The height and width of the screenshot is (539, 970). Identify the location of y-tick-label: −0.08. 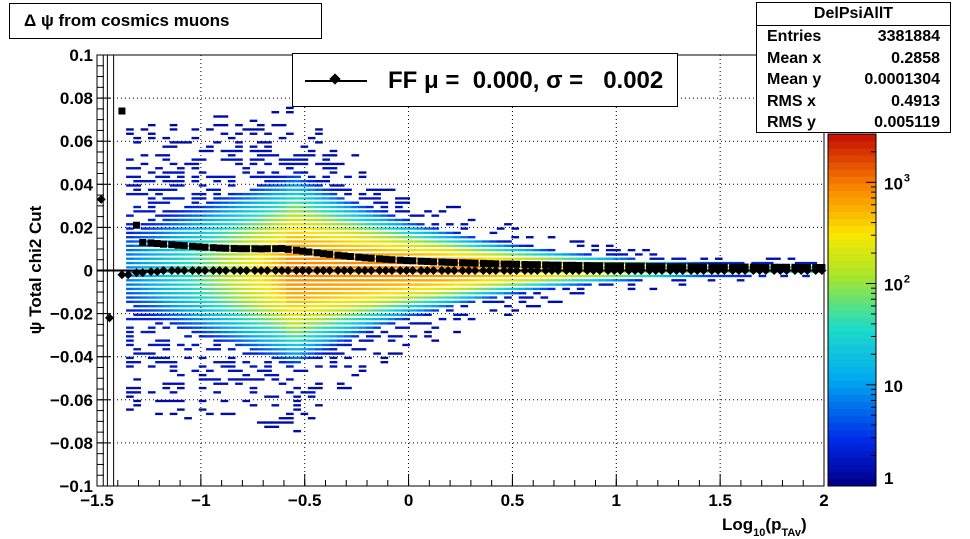
(71, 443).